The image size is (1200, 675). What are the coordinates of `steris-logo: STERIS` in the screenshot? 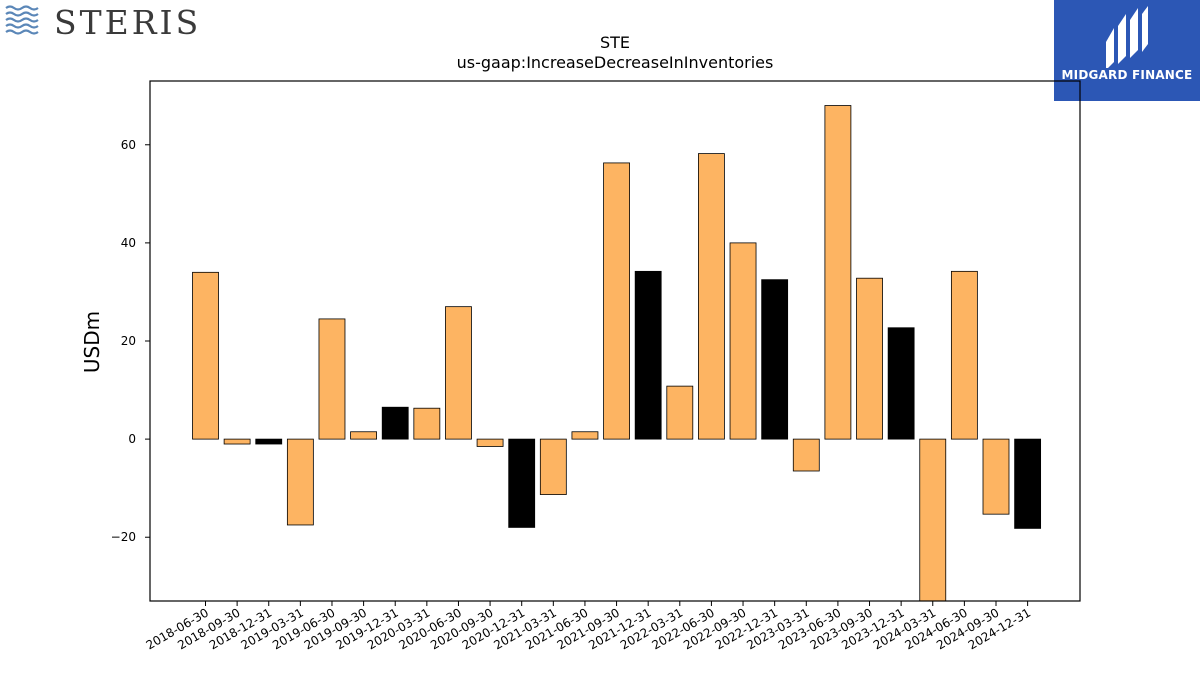 It's located at (103, 22).